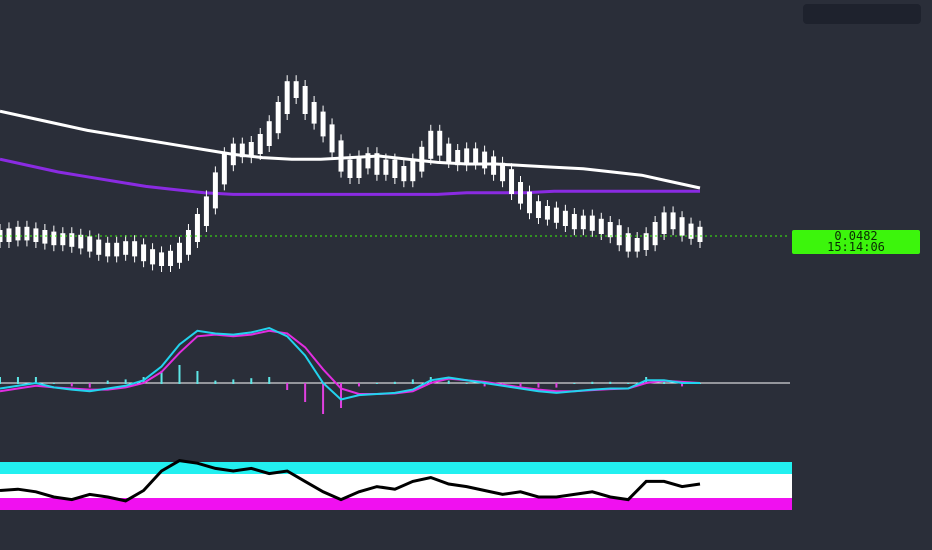 The width and height of the screenshot is (932, 550). What do you see at coordinates (396, 468) in the screenshot?
I see `rsi-overbought-band` at bounding box center [396, 468].